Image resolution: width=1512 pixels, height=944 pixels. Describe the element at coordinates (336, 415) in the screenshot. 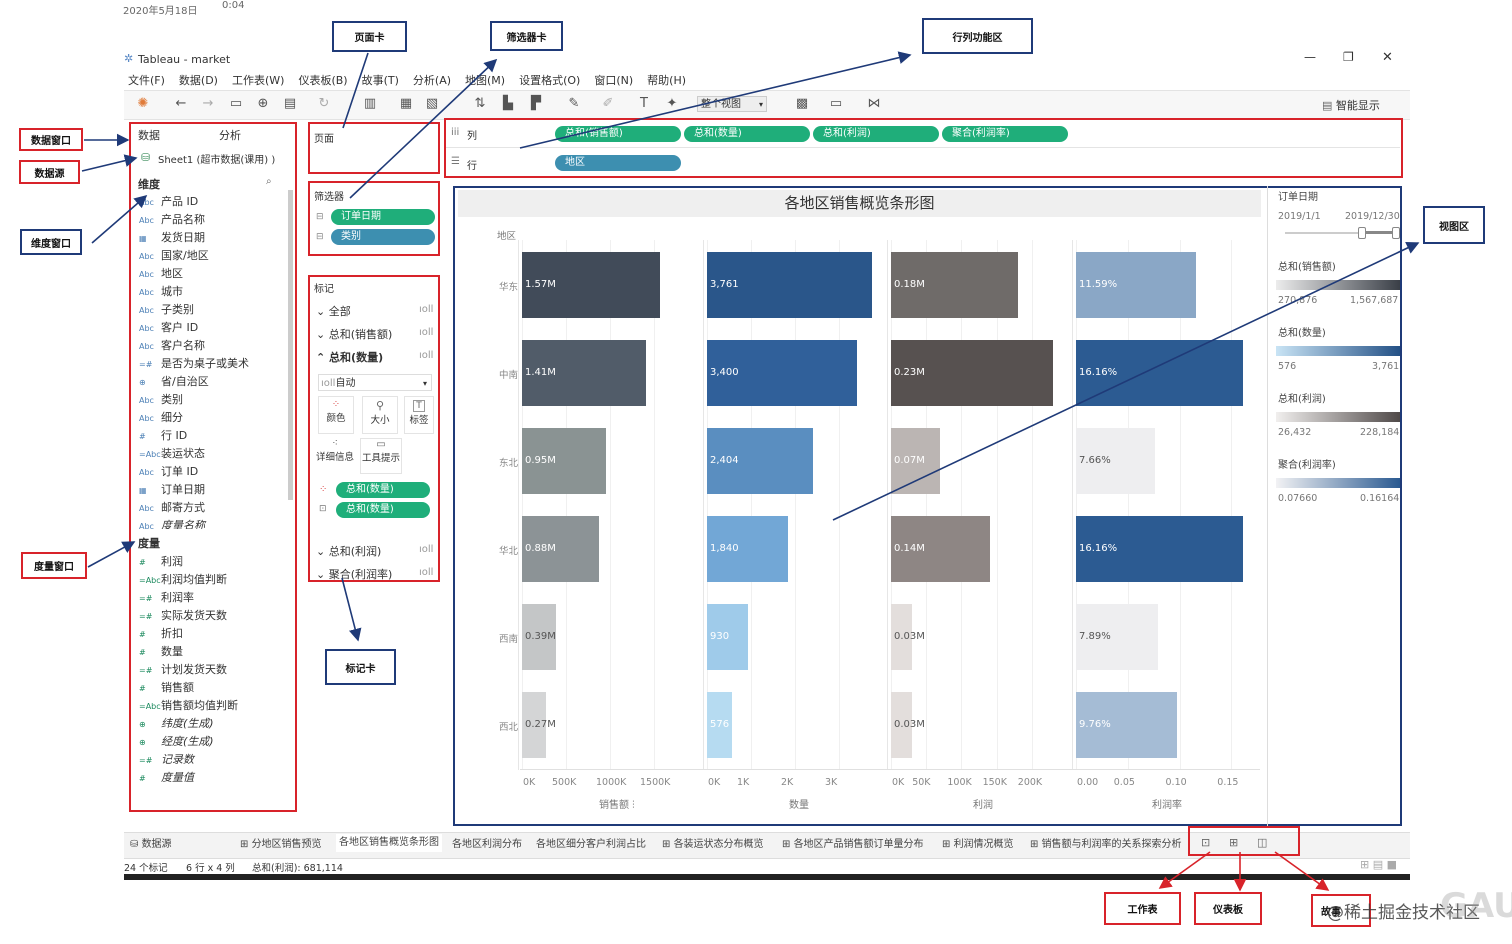

I see `color-button: ⁘ 颜色` at that location.